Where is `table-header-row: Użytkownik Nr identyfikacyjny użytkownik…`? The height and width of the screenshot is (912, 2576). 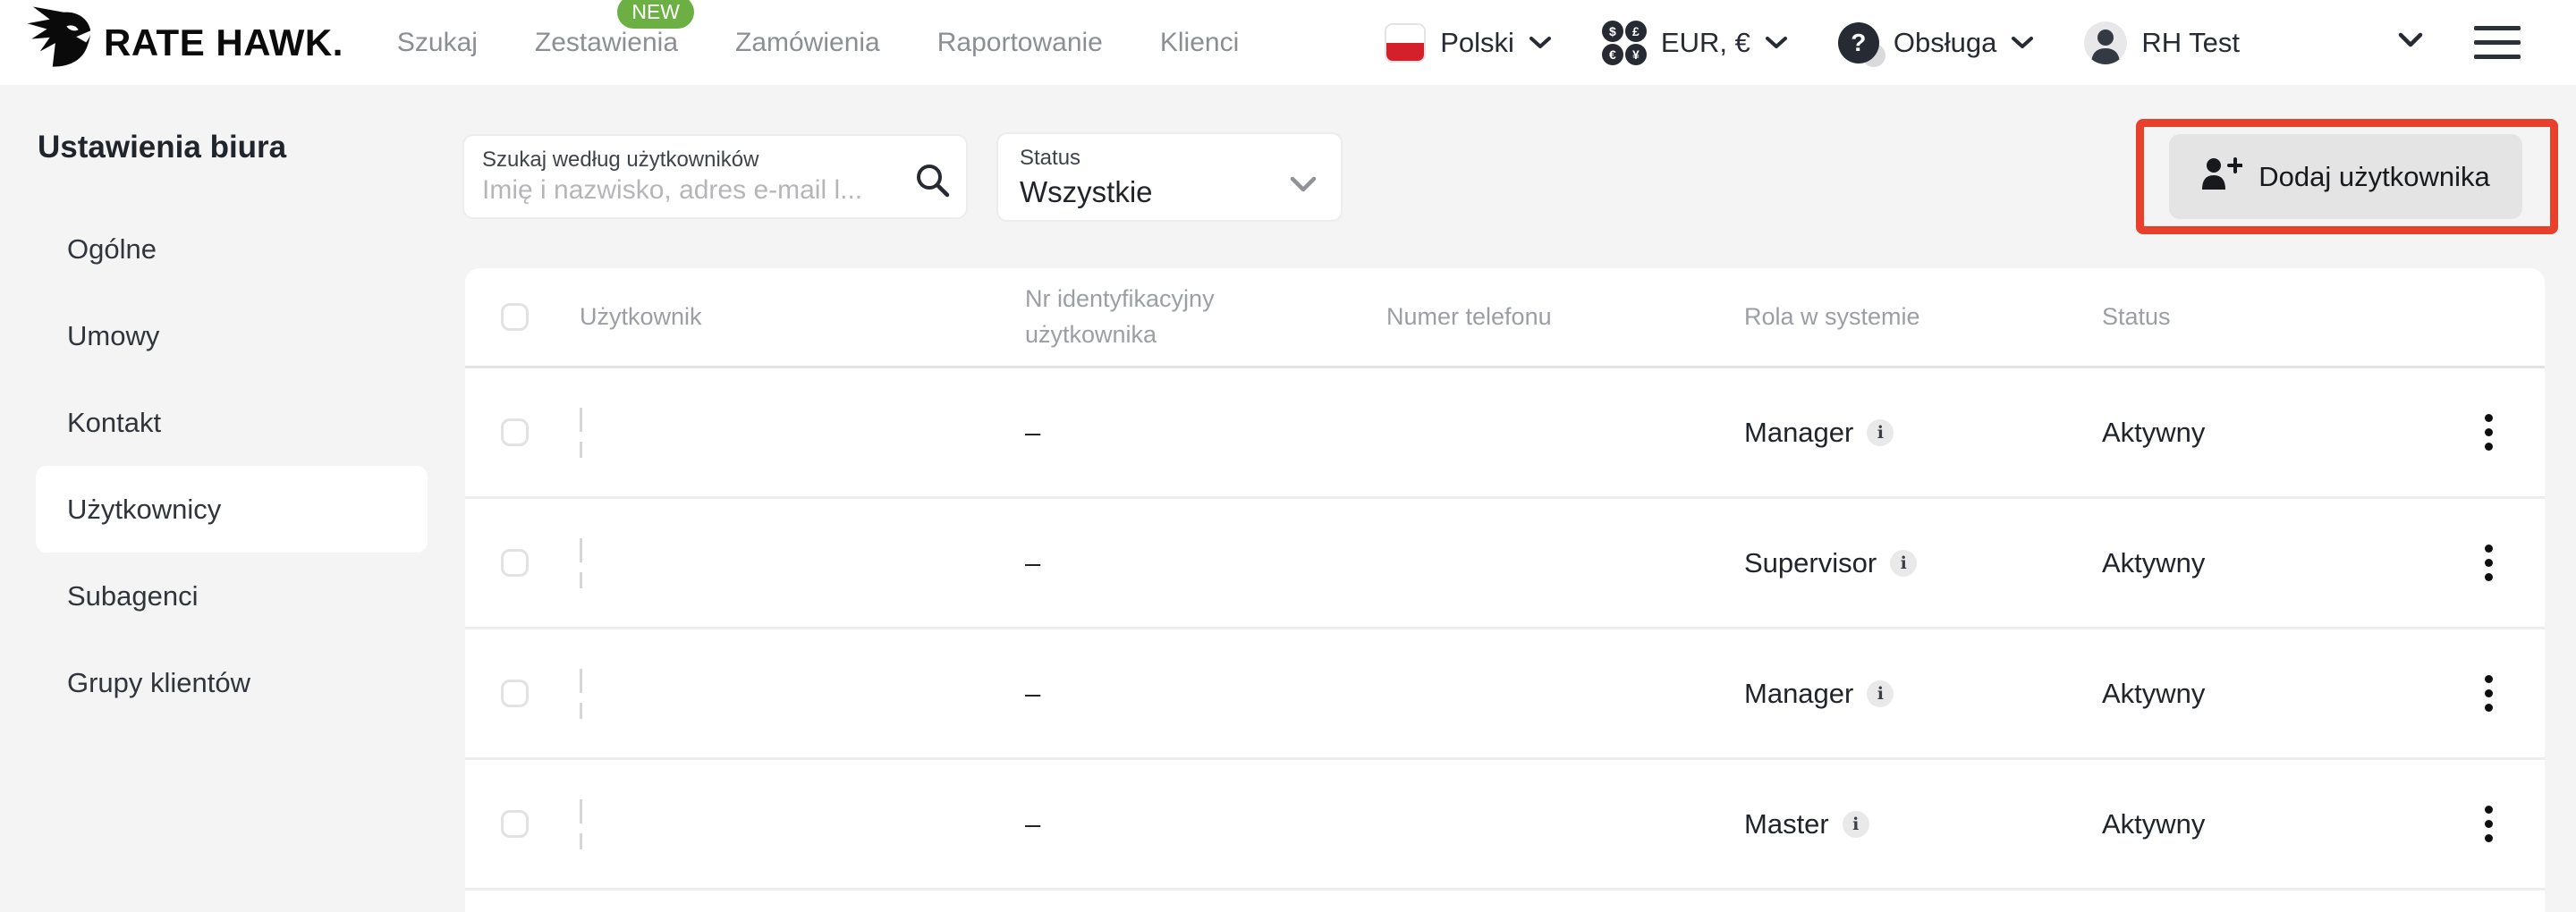 table-header-row: Użytkownik Nr identyfikacyjny użytkownik… is located at coordinates (1505, 318).